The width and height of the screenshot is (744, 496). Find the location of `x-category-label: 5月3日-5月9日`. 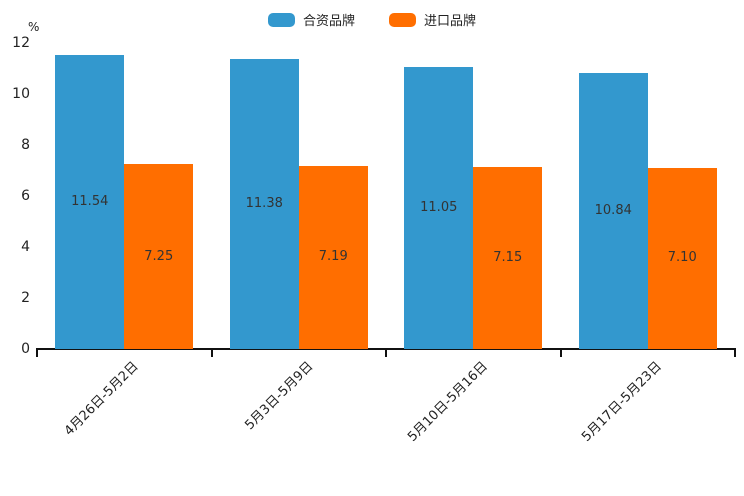

x-category-label: 5月3日-5月9日 is located at coordinates (279, 396).